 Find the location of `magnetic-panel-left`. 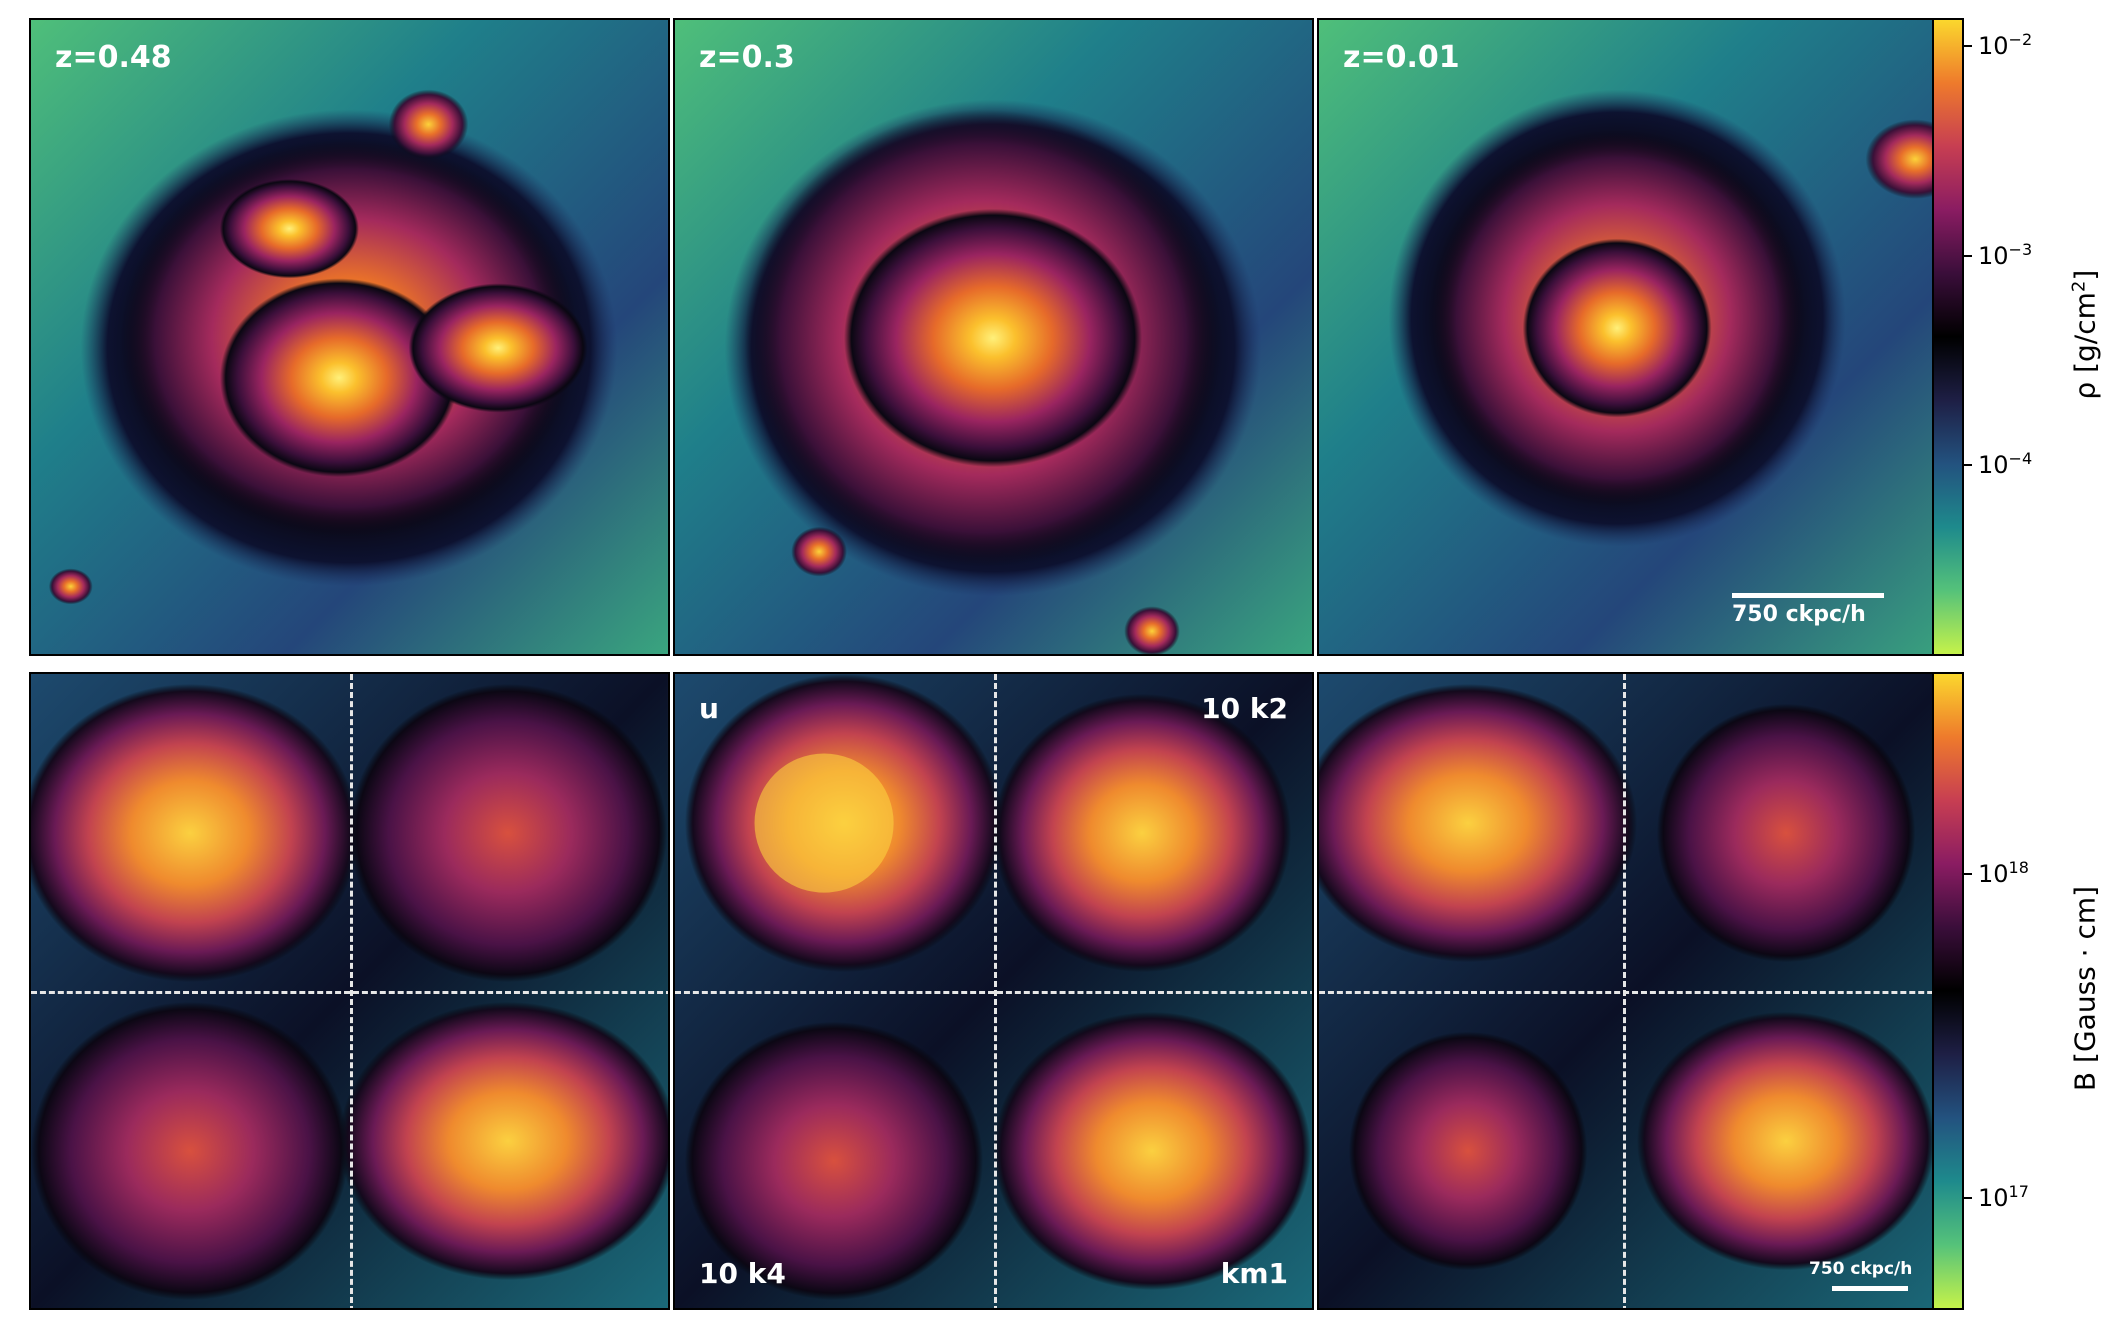

magnetic-panel-left is located at coordinates (349, 991).